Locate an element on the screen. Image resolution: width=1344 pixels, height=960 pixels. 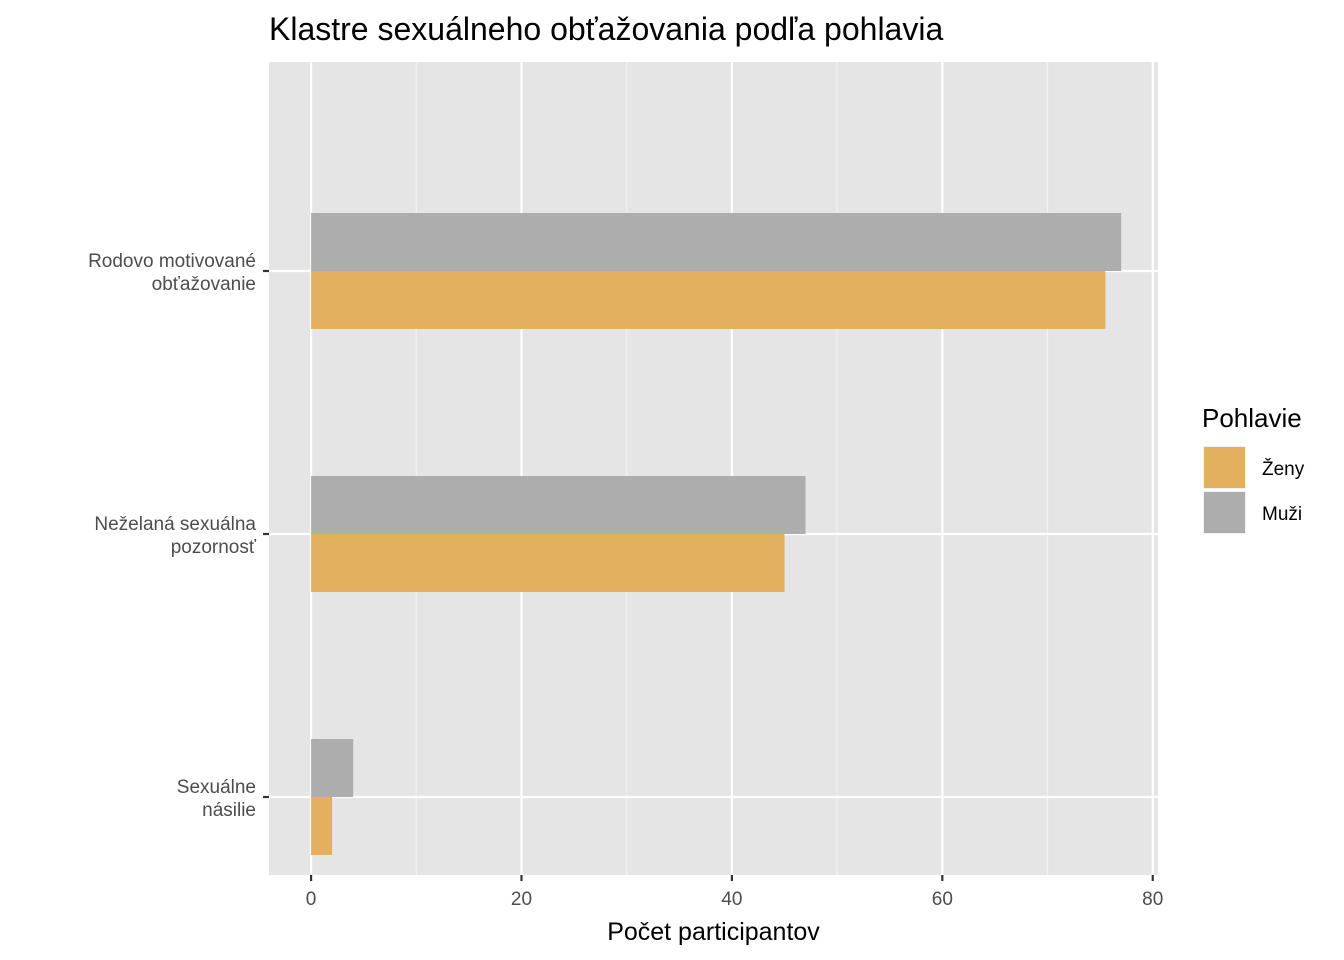
legend-title: Pohlavie is located at coordinates (1252, 418).